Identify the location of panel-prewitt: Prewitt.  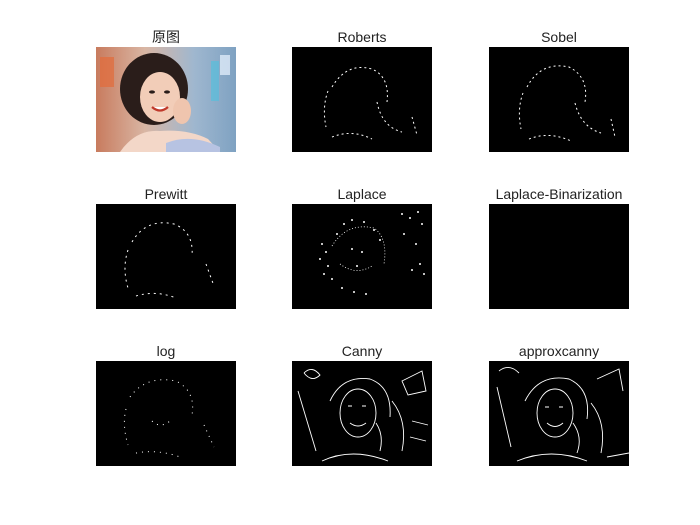
(166, 246).